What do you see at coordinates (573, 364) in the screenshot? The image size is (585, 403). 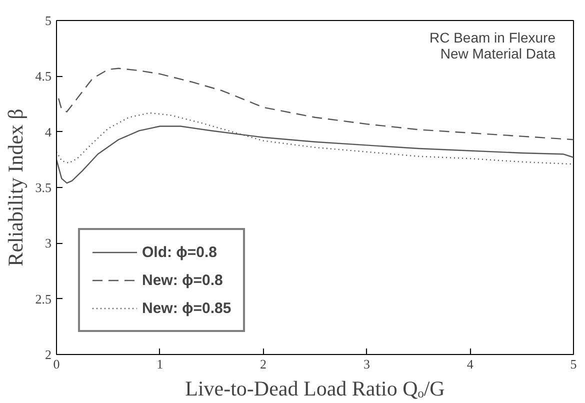 I see `x-tick-label: 5` at bounding box center [573, 364].